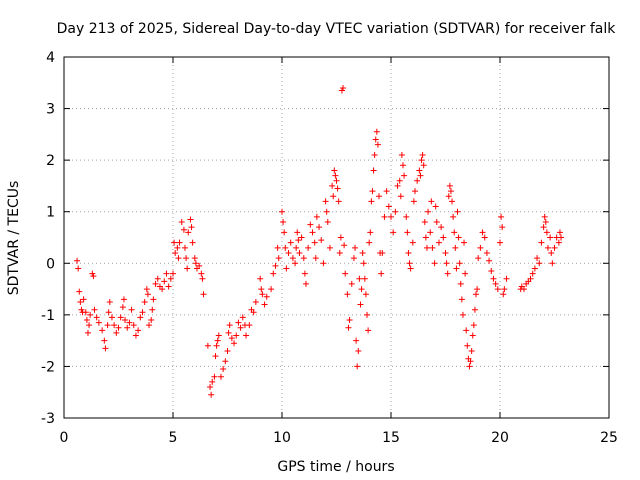  Describe the element at coordinates (48, 316) in the screenshot. I see `y-tick-label: -1` at that location.